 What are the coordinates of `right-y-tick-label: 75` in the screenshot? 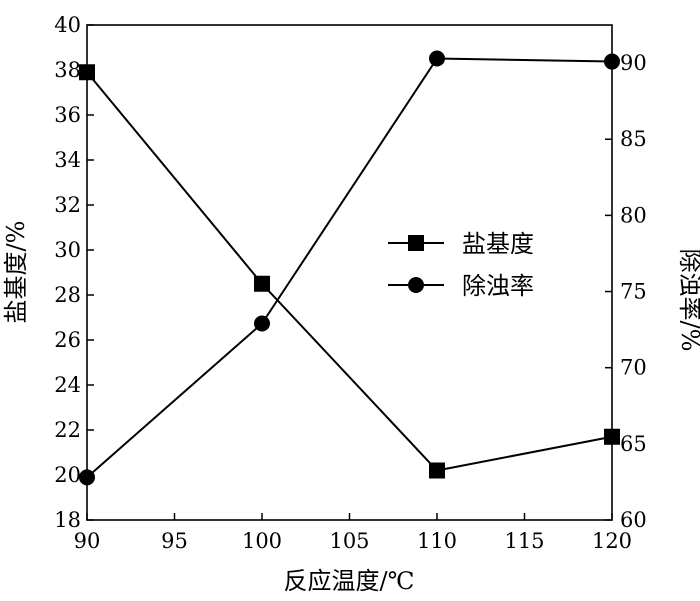 It's located at (633, 292).